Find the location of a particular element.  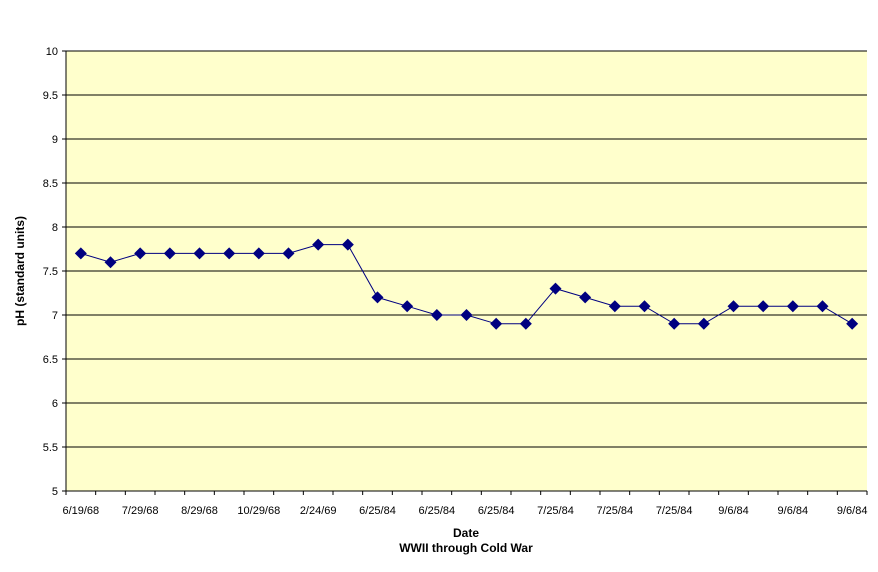

x-axis-subtitle: WWII through Cold War is located at coordinates (466, 548).